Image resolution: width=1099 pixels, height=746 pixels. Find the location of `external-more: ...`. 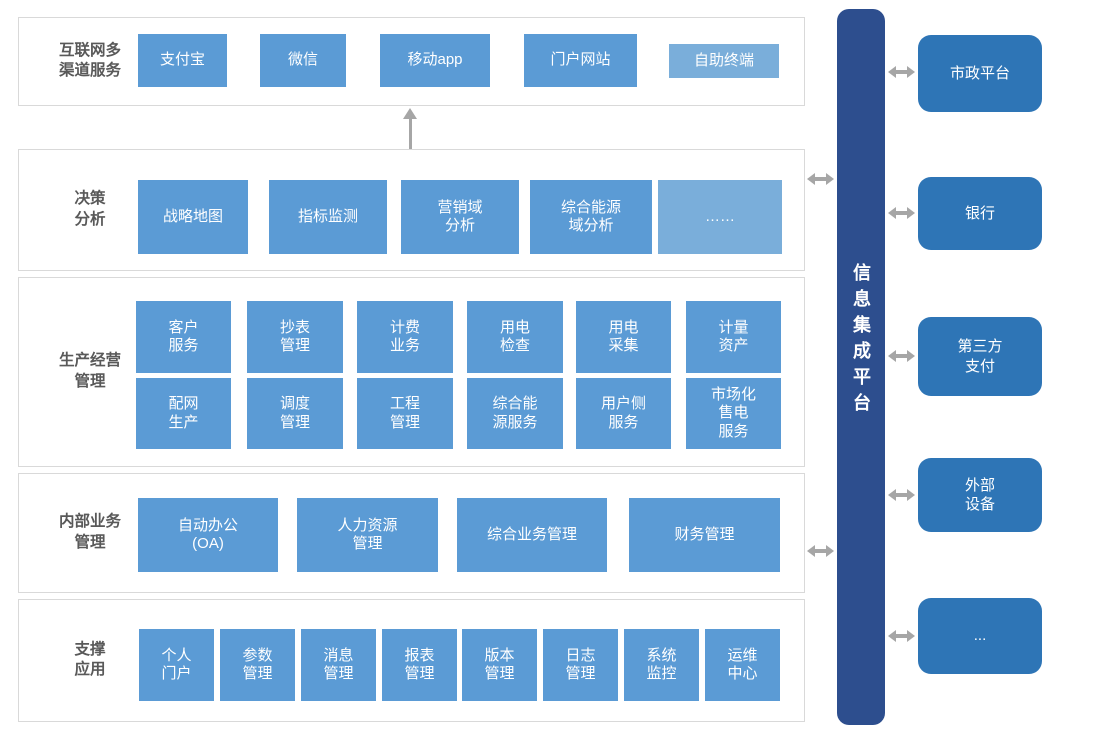

external-more: ... is located at coordinates (980, 636).